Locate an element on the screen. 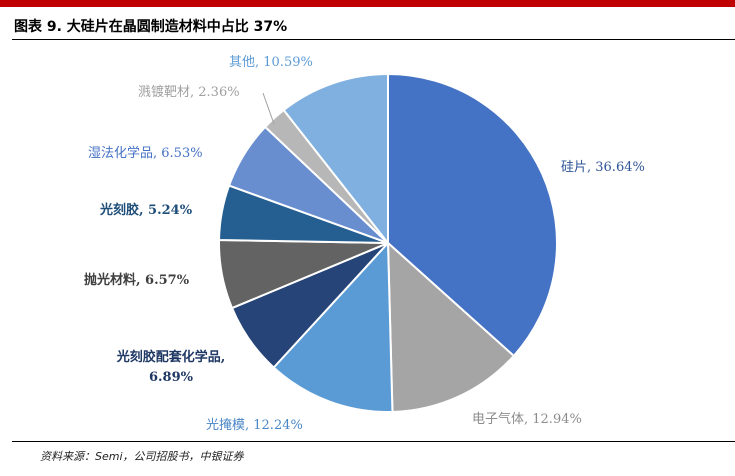 This screenshot has height=476, width=735. leader-lines is located at coordinates (268, 108).